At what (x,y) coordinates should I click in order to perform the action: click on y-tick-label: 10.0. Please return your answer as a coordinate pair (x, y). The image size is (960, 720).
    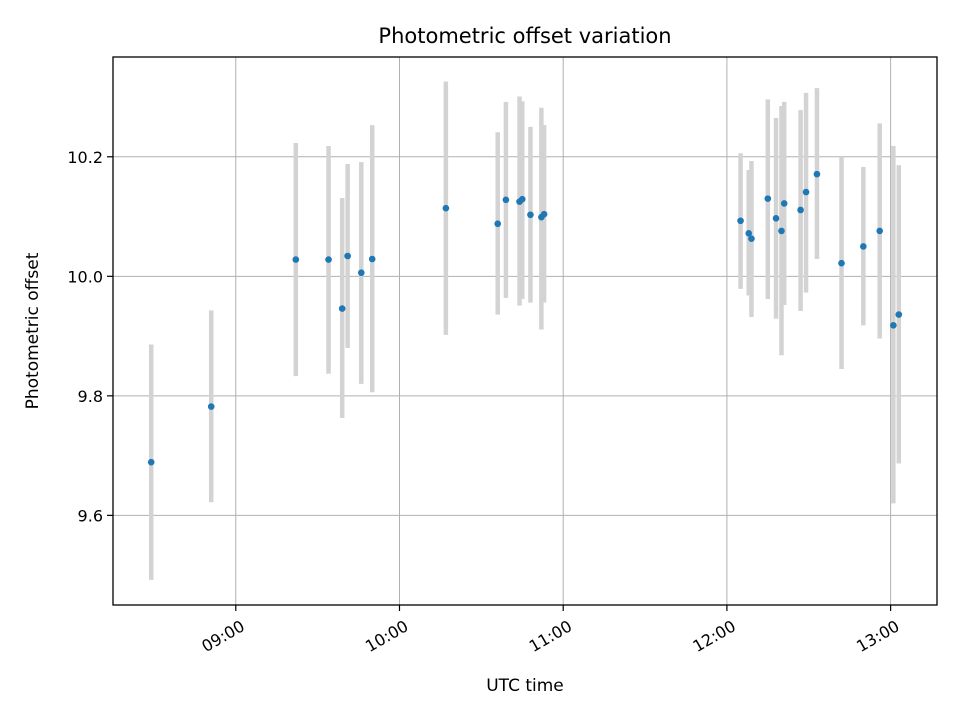
    Looking at the image, I should click on (85, 276).